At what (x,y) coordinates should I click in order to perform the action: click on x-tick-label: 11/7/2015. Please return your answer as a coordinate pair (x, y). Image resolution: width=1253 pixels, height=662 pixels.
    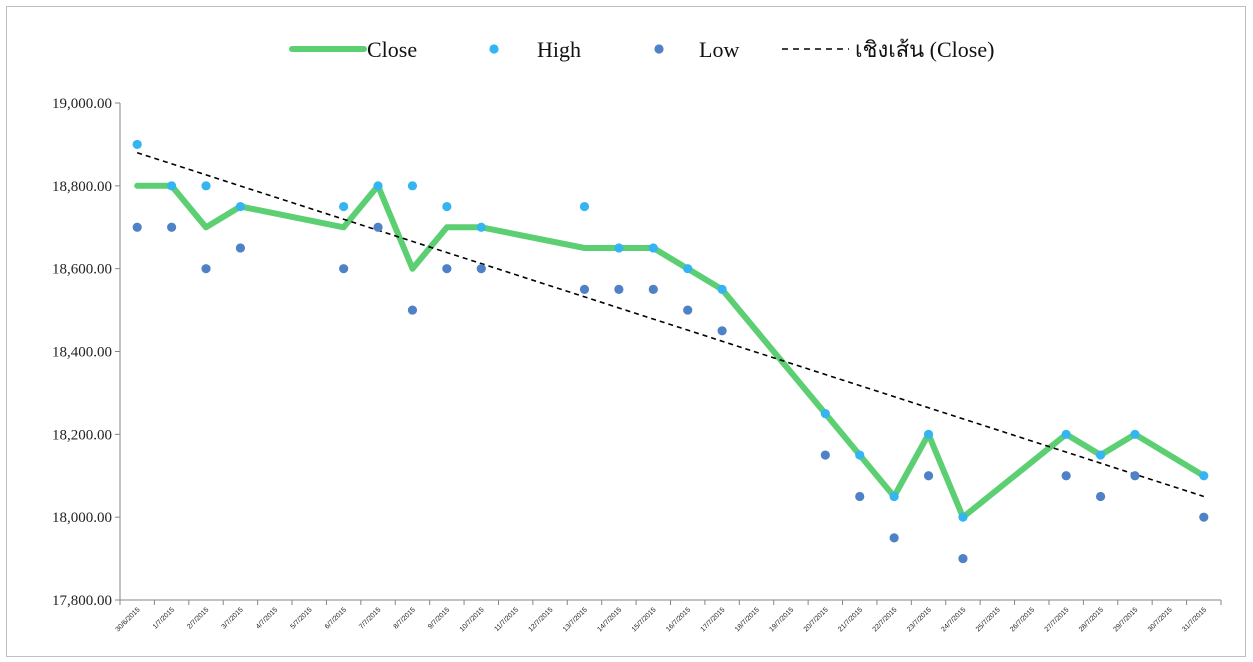
    Looking at the image, I should click on (506, 619).